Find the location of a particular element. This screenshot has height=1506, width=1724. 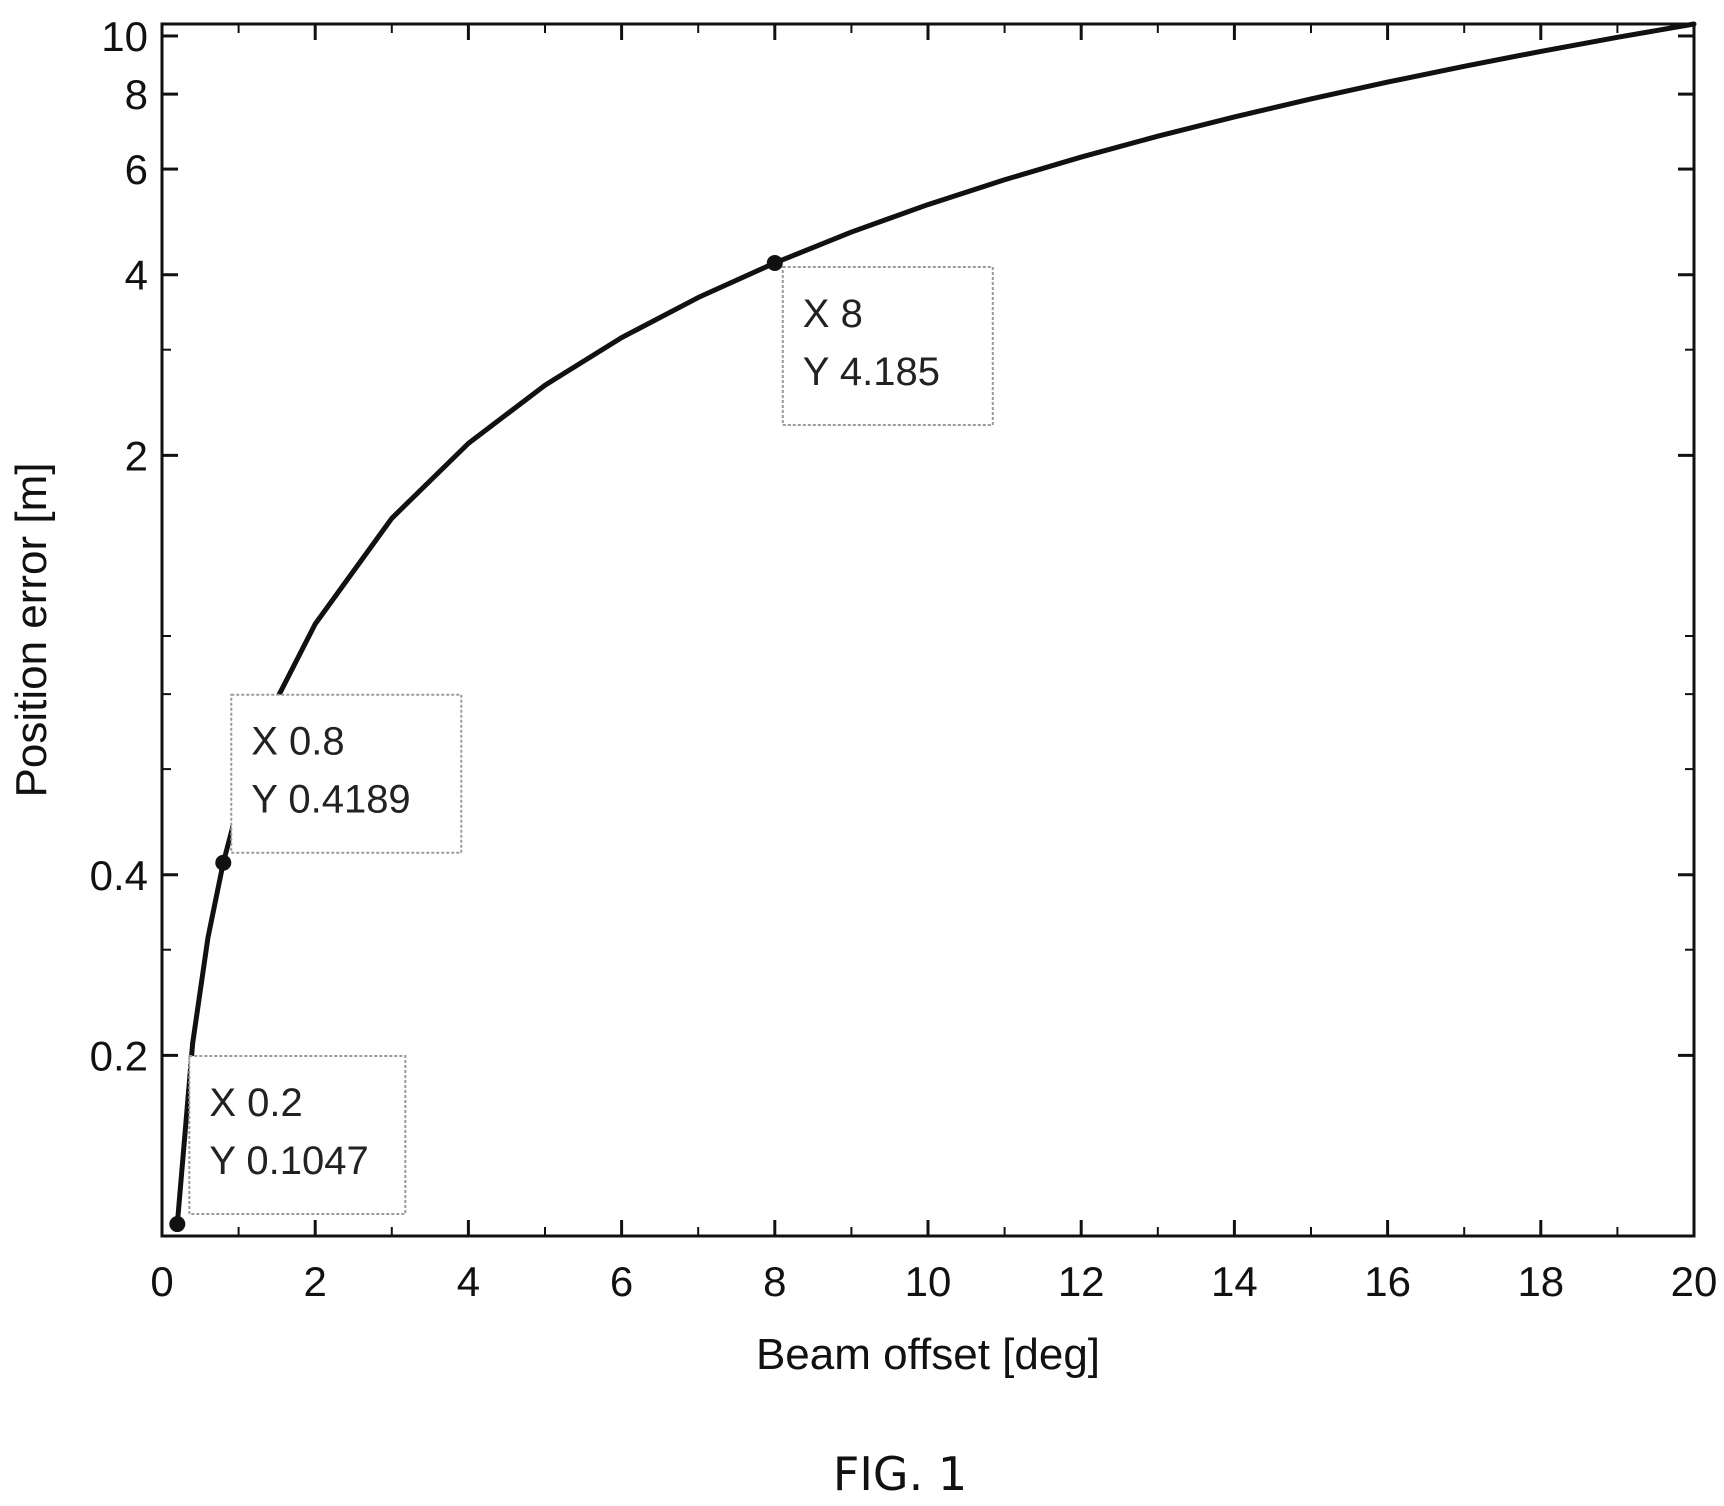

data-tip-x: X 8 is located at coordinates (833, 314).